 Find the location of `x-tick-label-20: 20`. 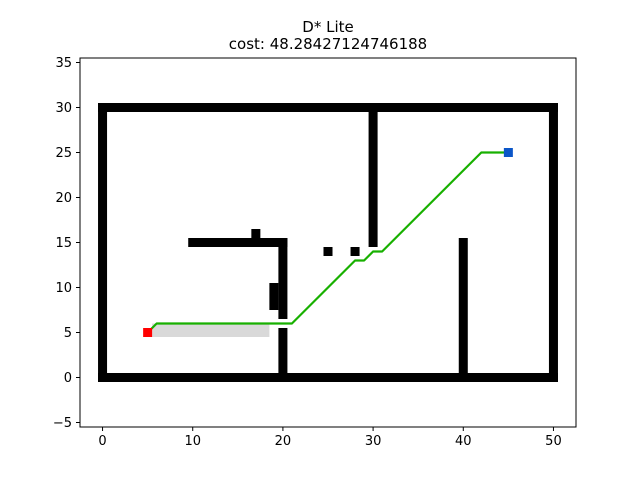

x-tick-label-20: 20 is located at coordinates (283, 441).